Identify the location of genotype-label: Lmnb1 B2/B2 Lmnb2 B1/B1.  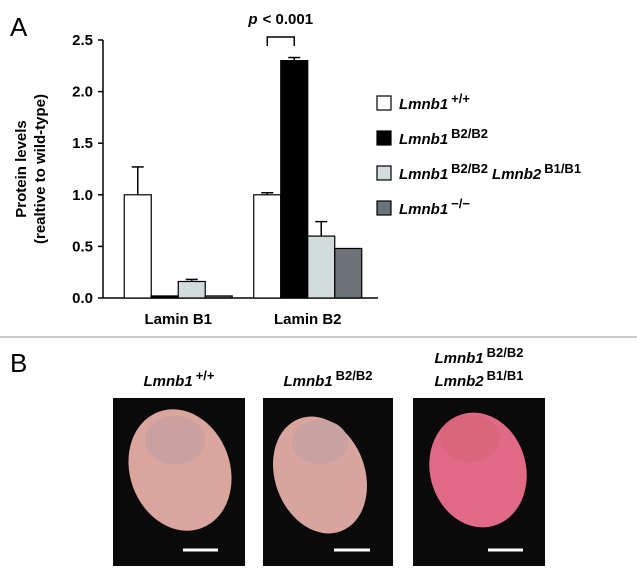
(490, 172).